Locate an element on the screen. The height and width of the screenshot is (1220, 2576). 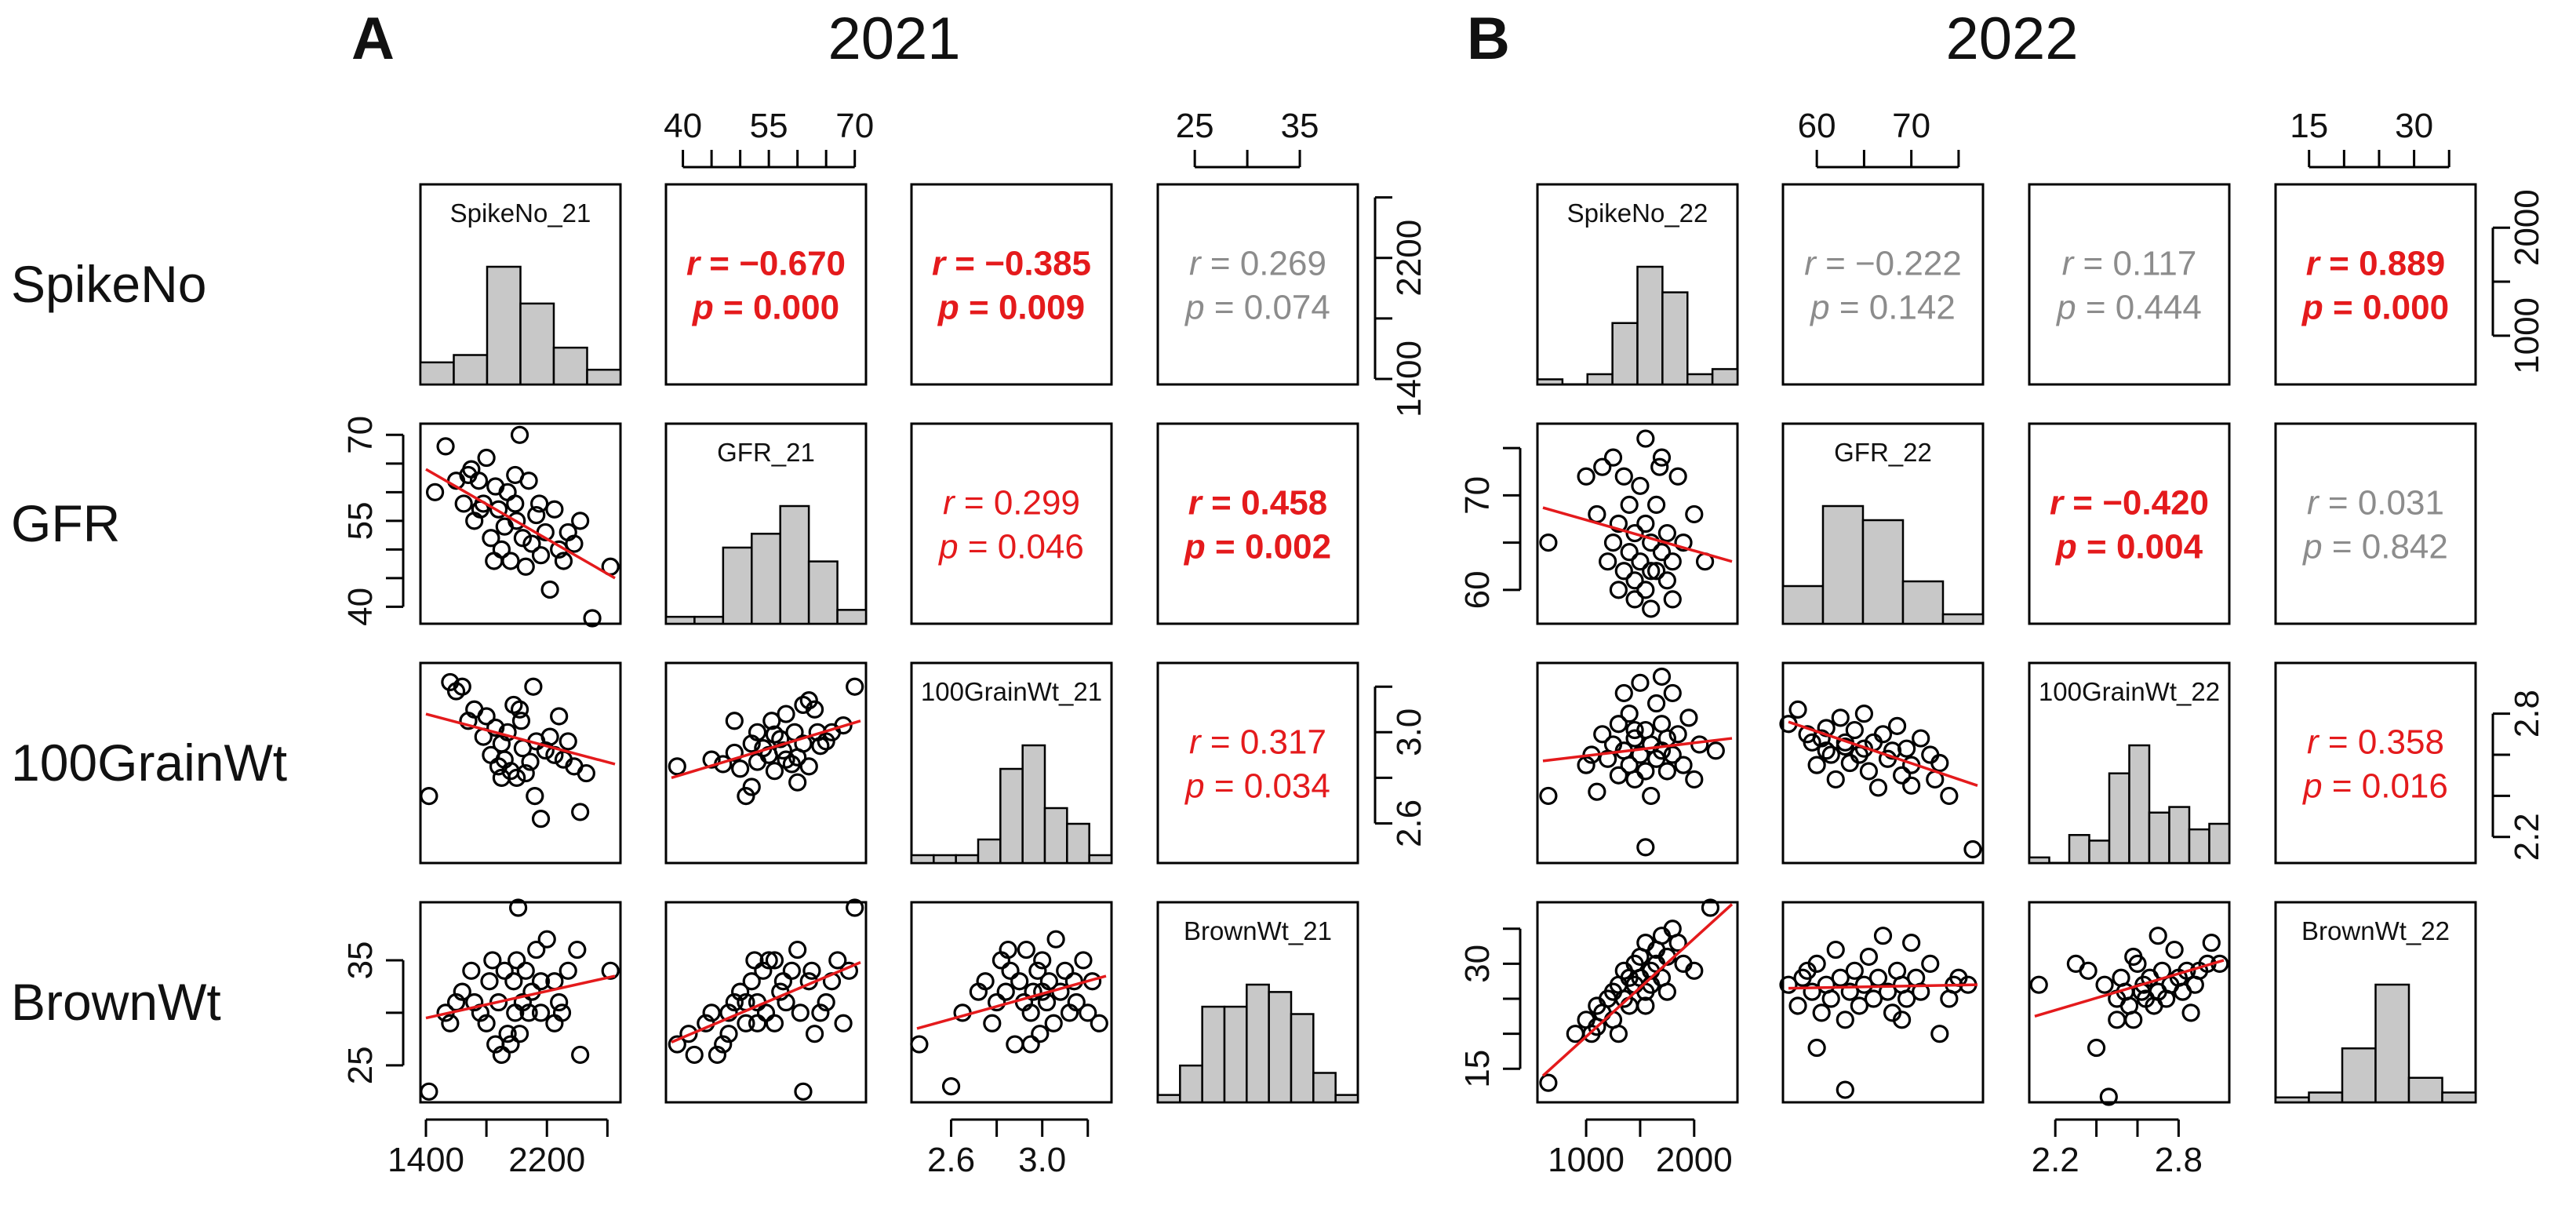
corr-p-b-0-1: p = 0.142 is located at coordinates (1882, 308).